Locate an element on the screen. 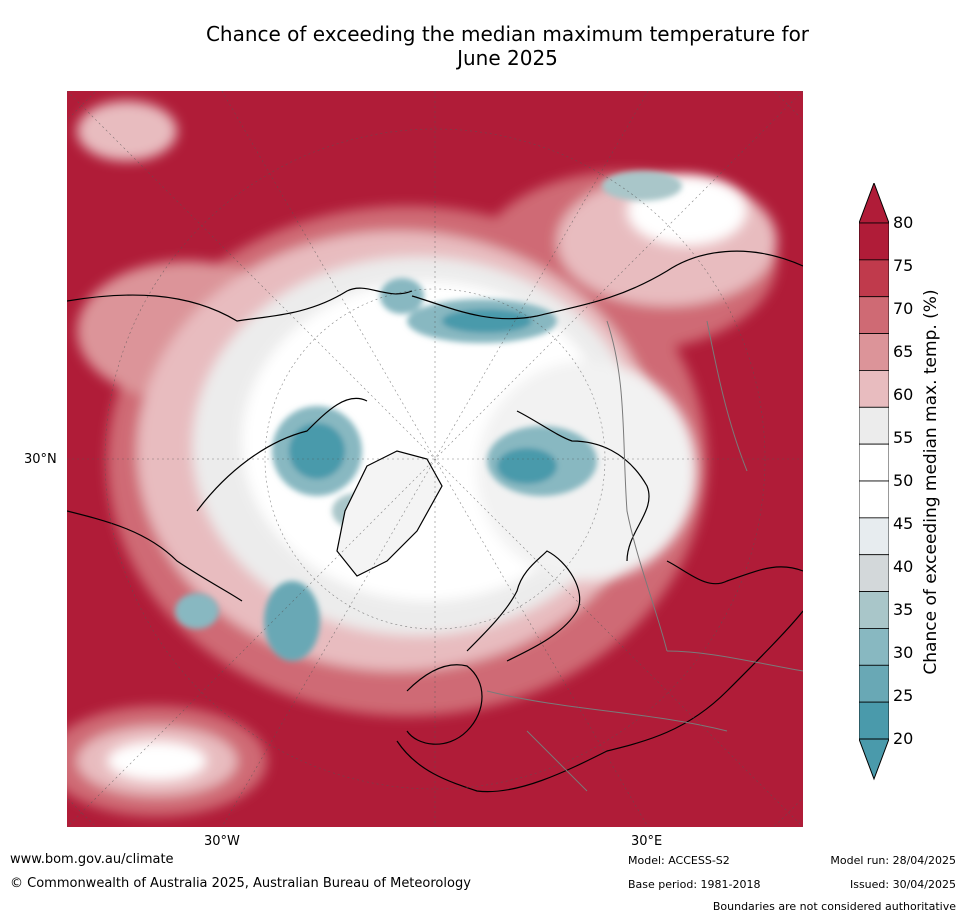  greenland-outline is located at coordinates (389, 513).